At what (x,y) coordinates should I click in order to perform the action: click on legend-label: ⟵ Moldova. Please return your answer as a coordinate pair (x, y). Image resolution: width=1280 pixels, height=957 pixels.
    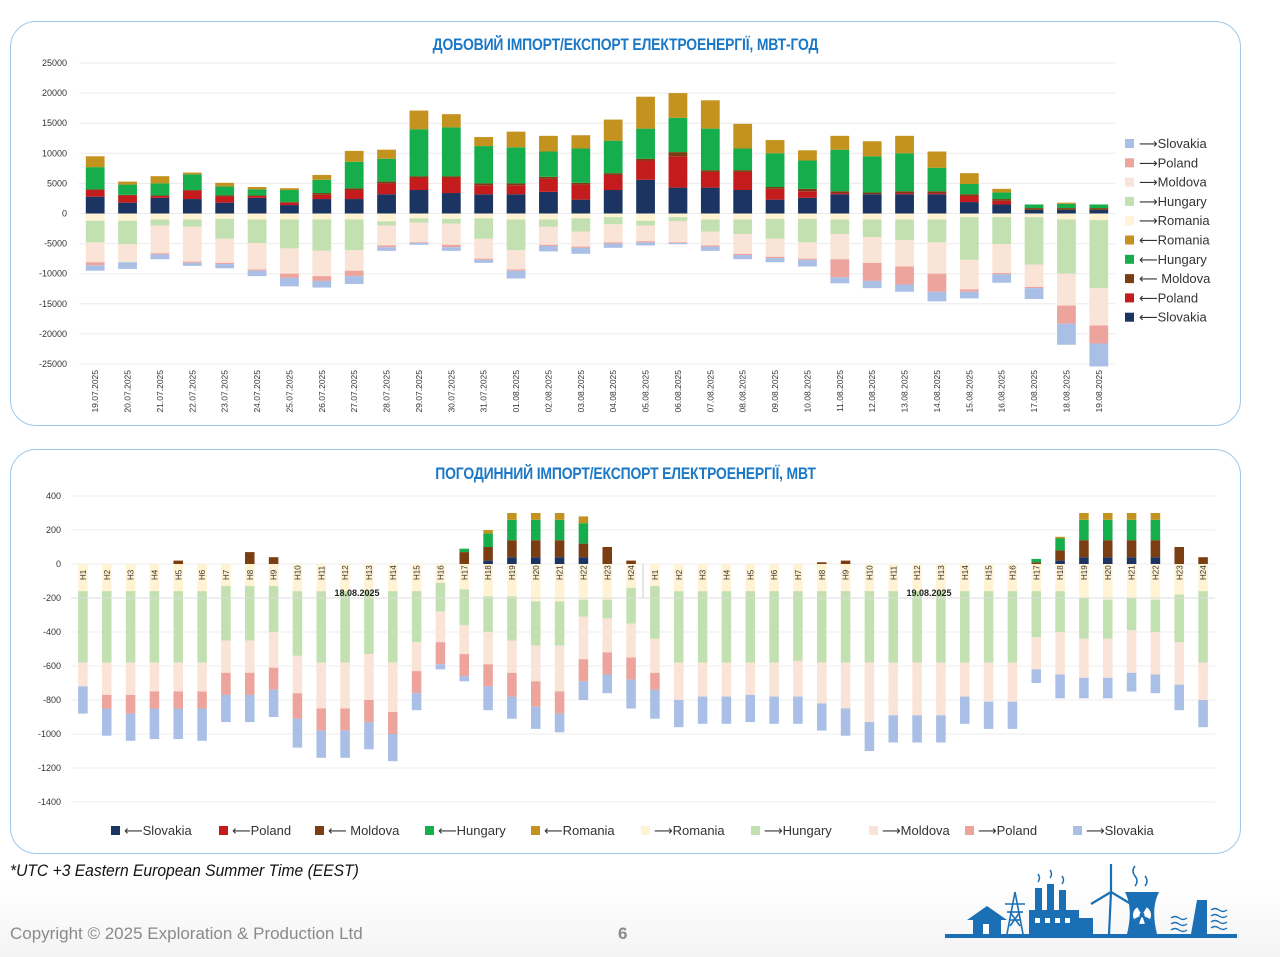
    Looking at the image, I should click on (1175, 278).